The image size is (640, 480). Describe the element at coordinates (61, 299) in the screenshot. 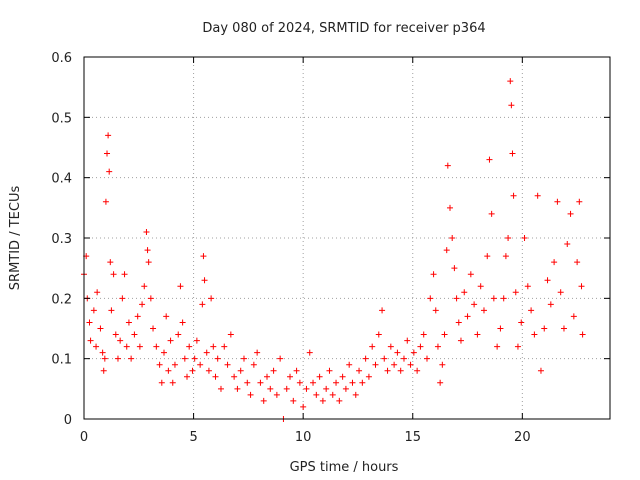

I see `y-tick-label: 0.2` at that location.